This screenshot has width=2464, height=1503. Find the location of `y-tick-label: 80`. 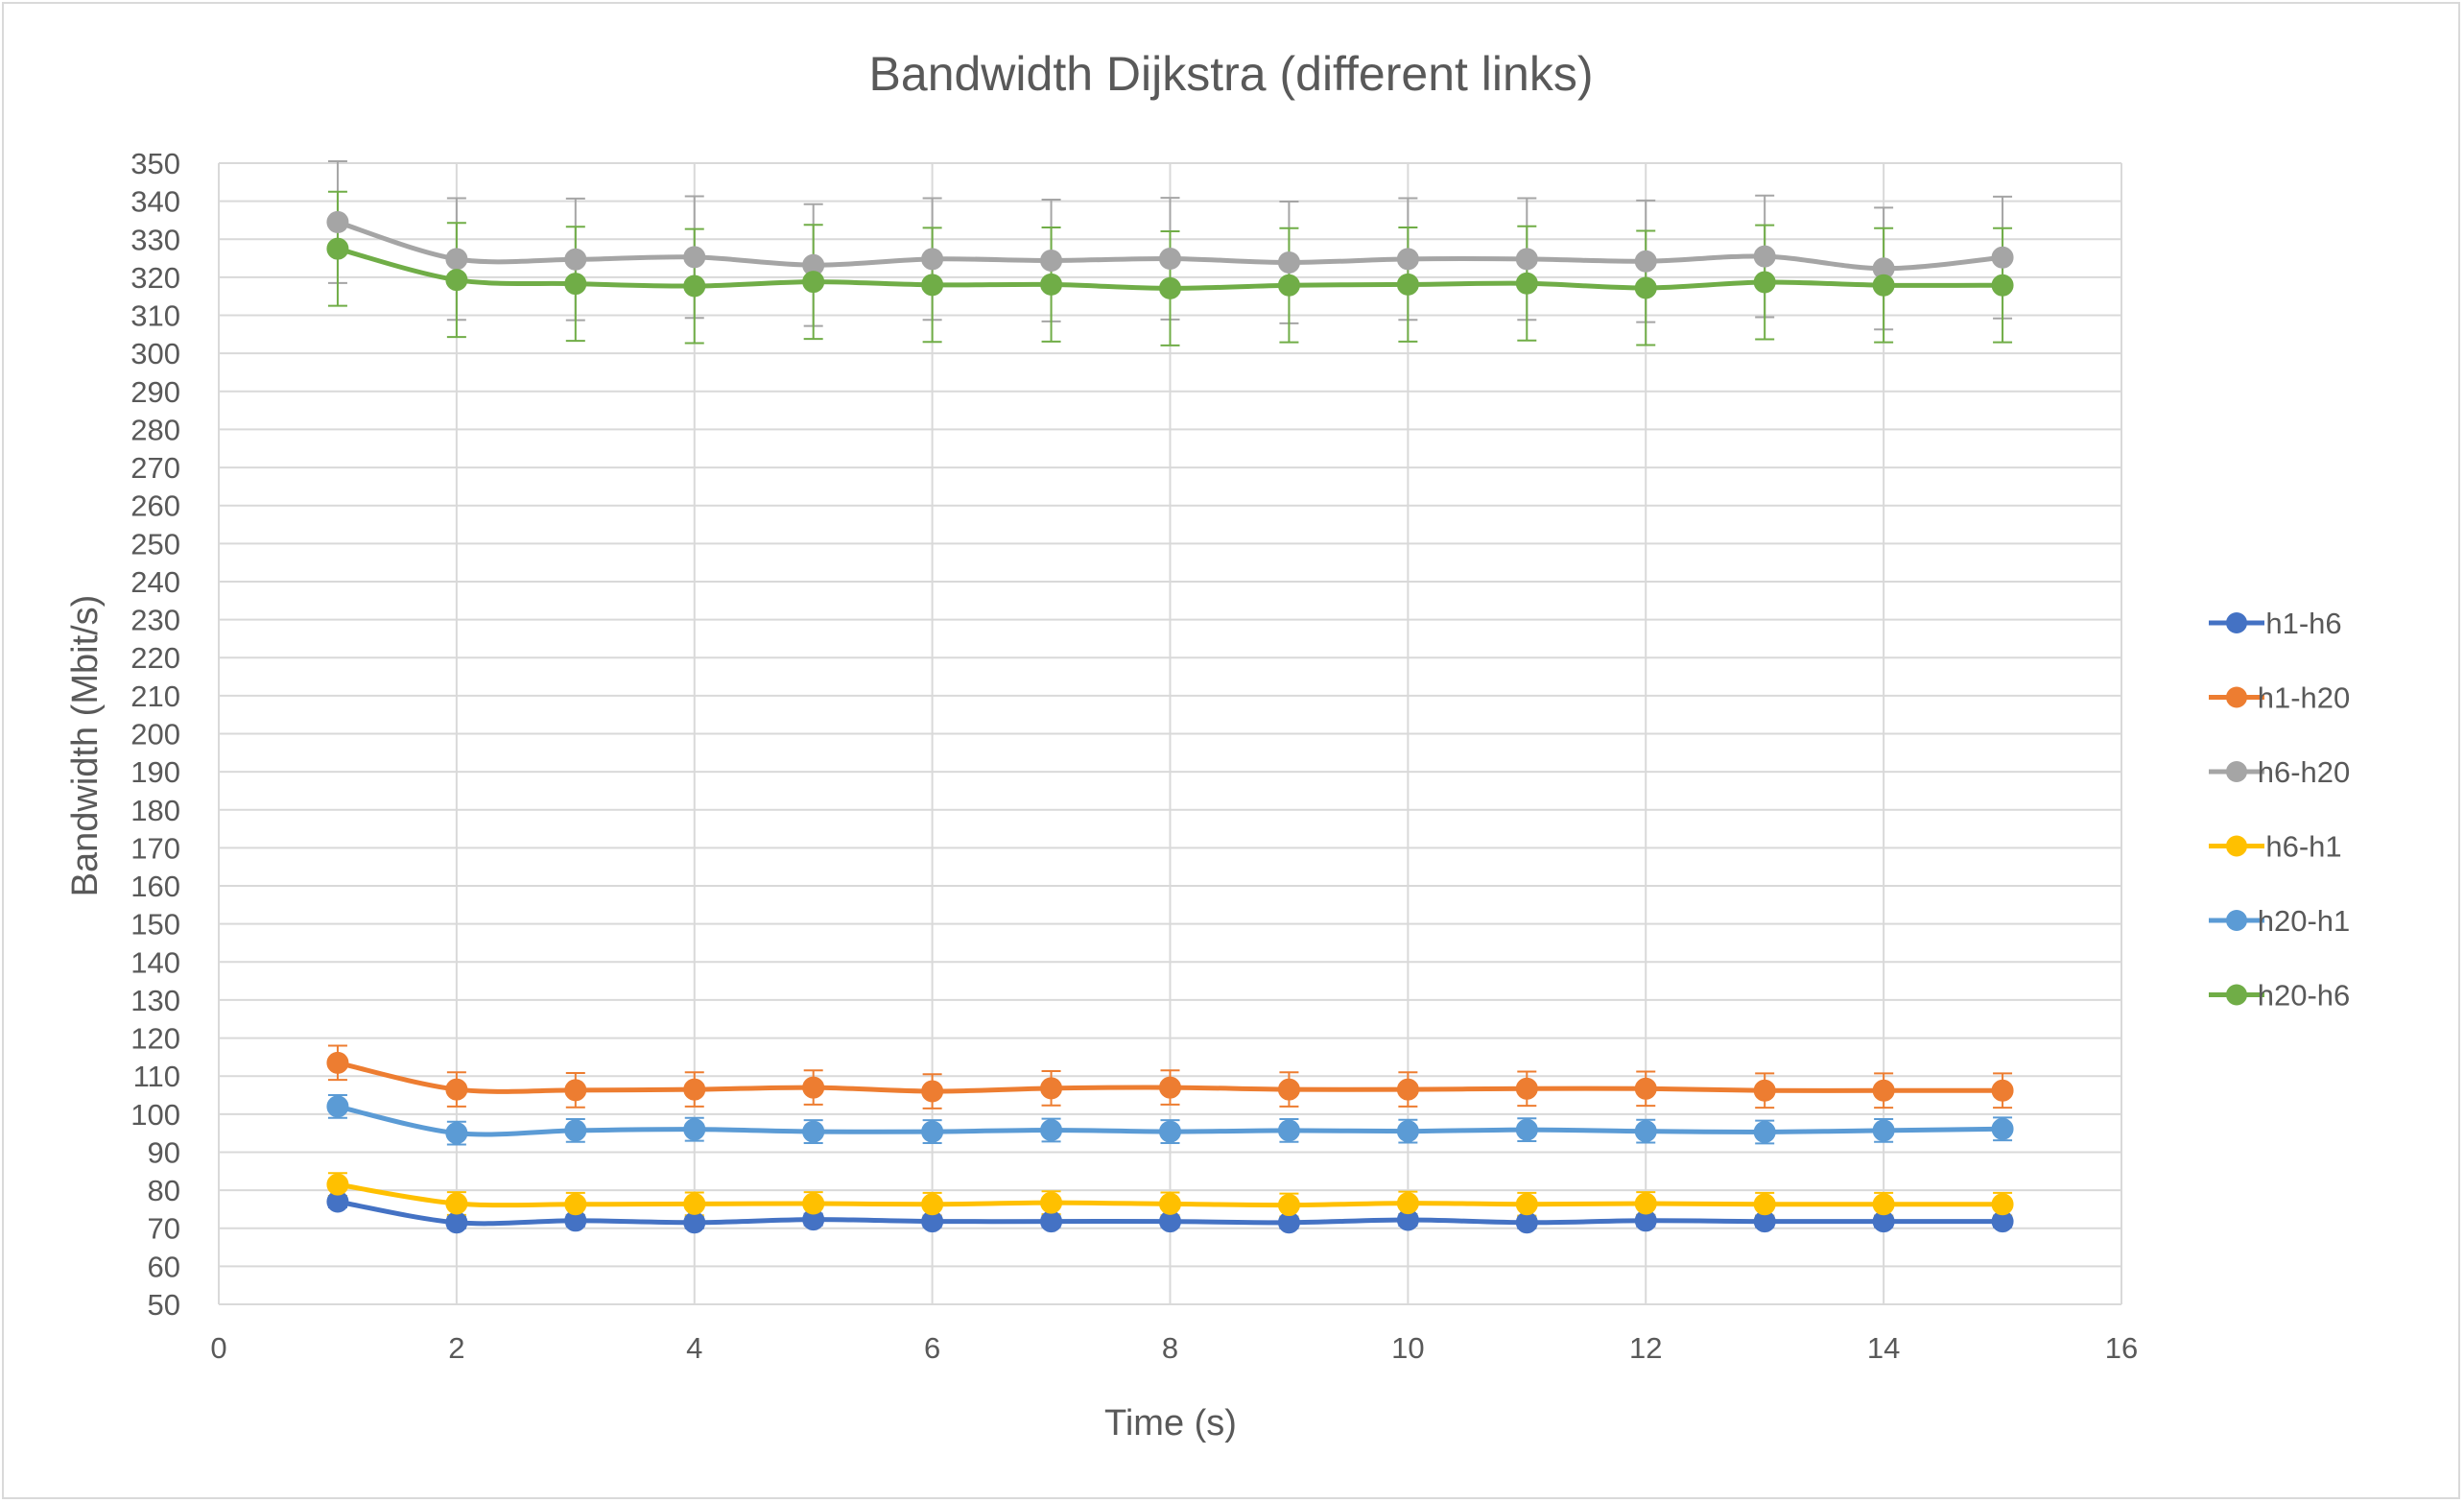

y-tick-label: 80 is located at coordinates (164, 1190).